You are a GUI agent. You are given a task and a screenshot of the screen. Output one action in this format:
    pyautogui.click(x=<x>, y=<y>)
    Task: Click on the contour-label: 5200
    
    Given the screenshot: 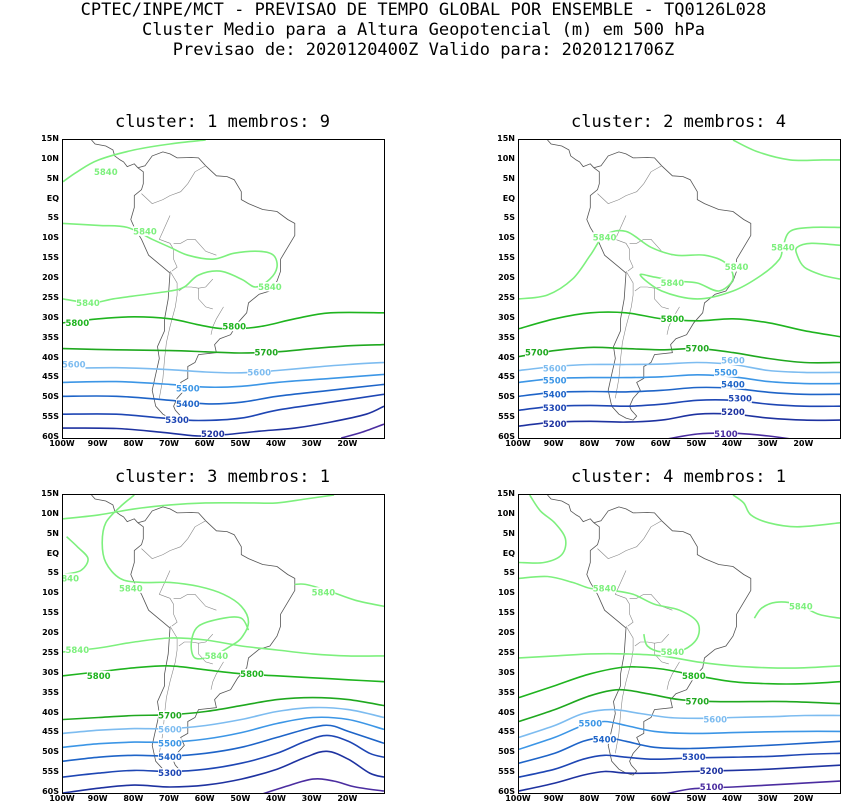 What is the action you would take?
    pyautogui.click(x=733, y=413)
    